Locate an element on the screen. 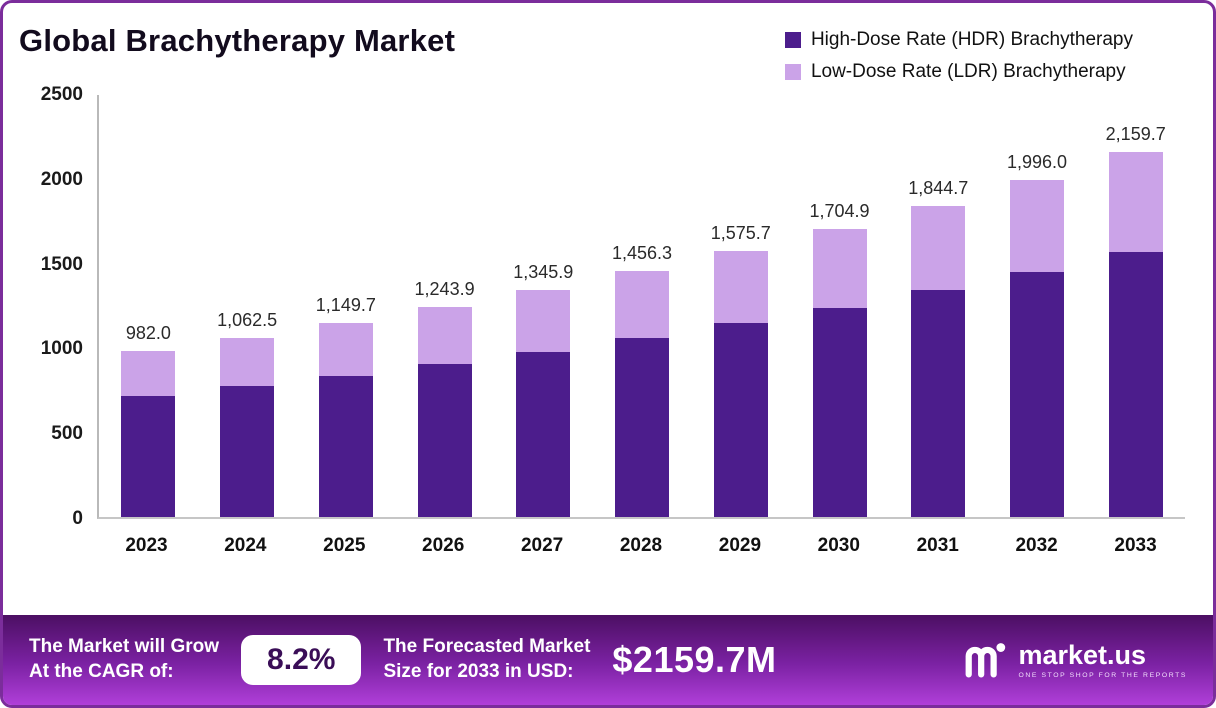  y-tick-label: 1000 is located at coordinates (61, 349).